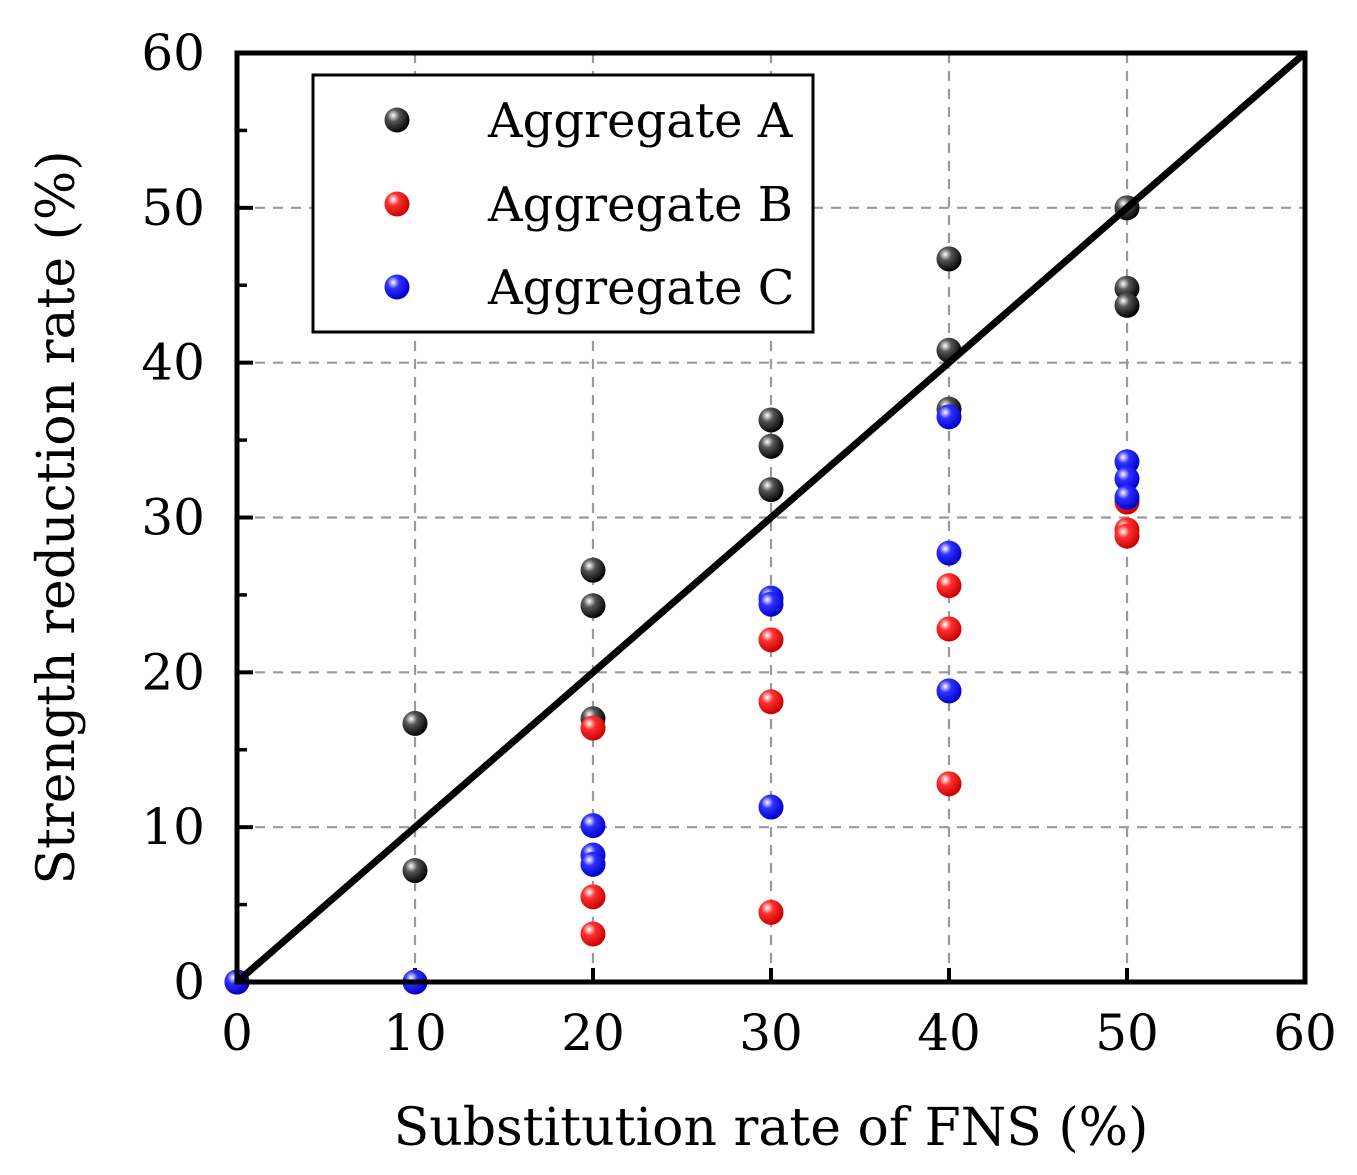 This screenshot has height=1175, width=1357. I want to click on x-tick-label-50: 50, so click(1127, 1033).